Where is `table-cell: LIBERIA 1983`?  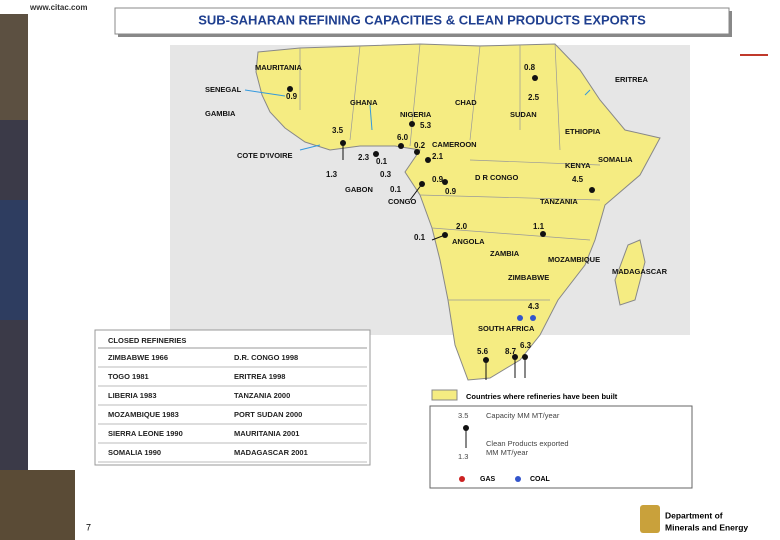
table-cell: LIBERIA 1983 is located at coordinates (132, 395).